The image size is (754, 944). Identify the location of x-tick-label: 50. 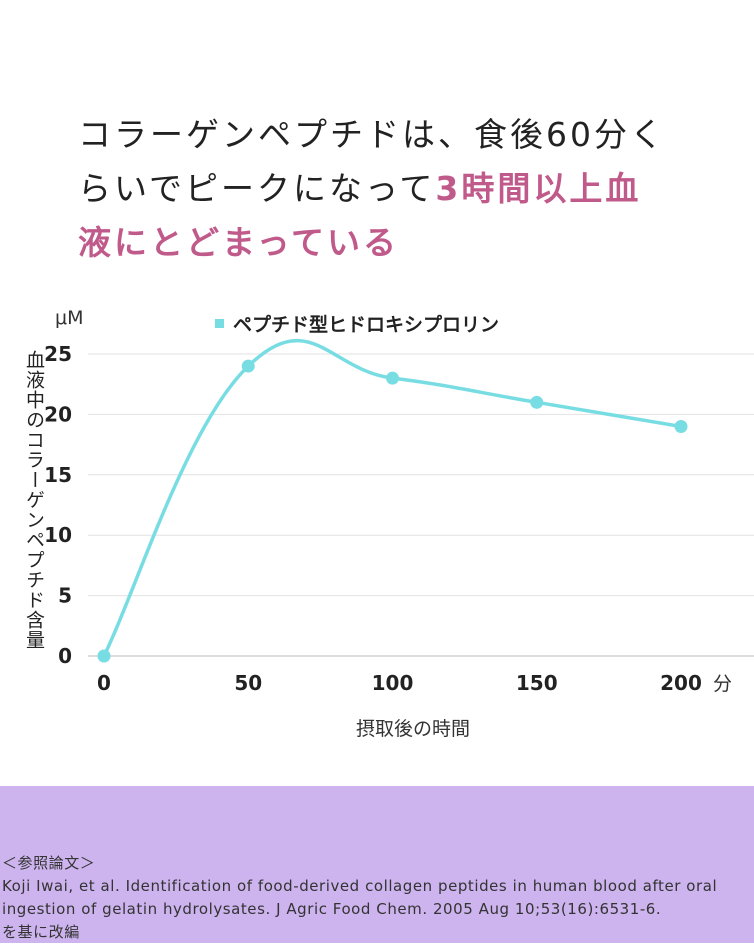
(248, 683).